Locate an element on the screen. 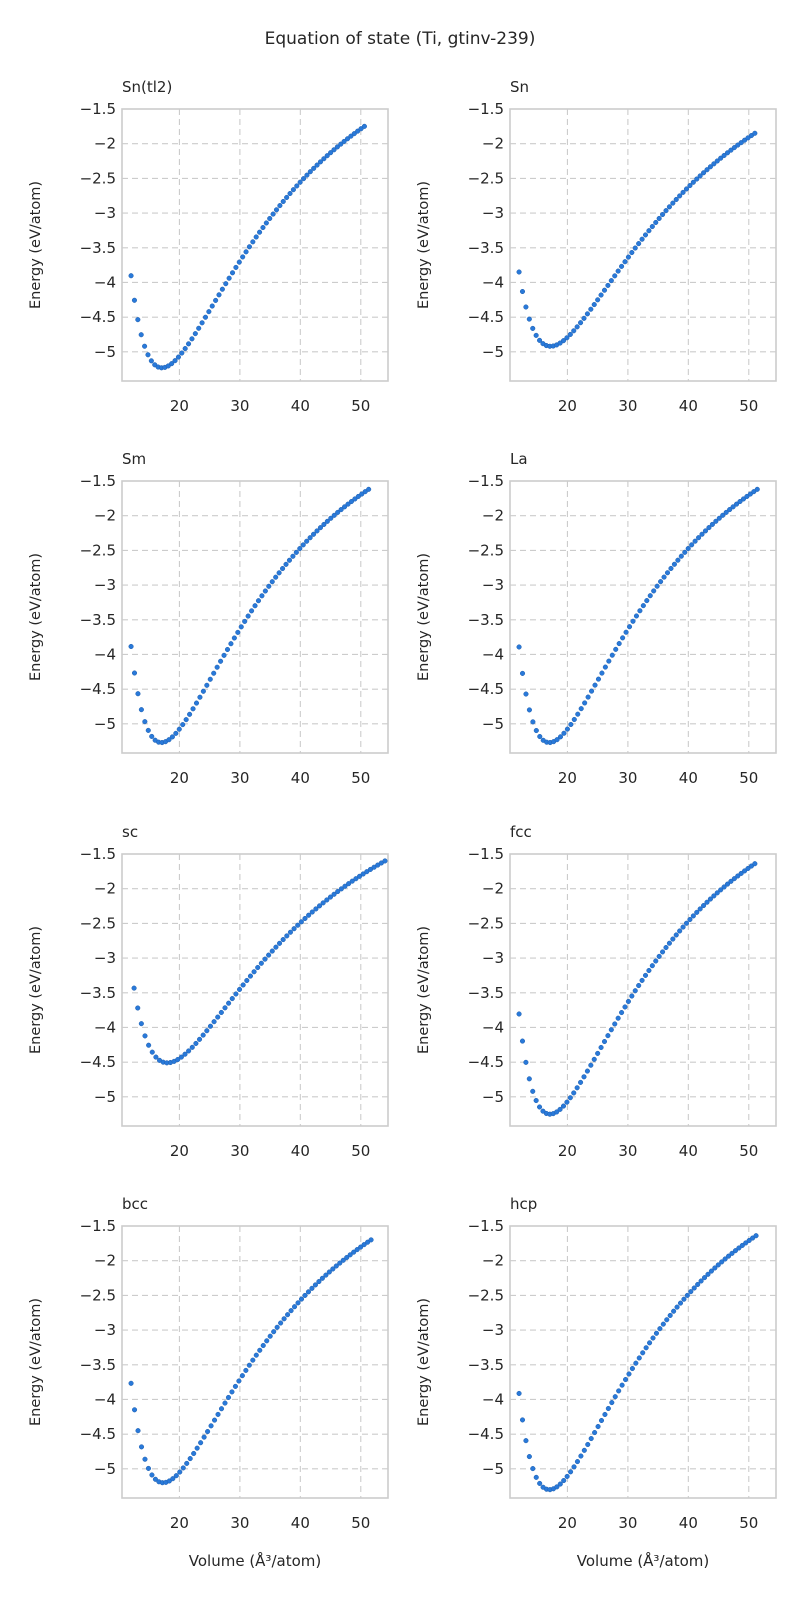 This screenshot has height=1600, width=800. y-tick-label: −1.5 is located at coordinates (486, 481).